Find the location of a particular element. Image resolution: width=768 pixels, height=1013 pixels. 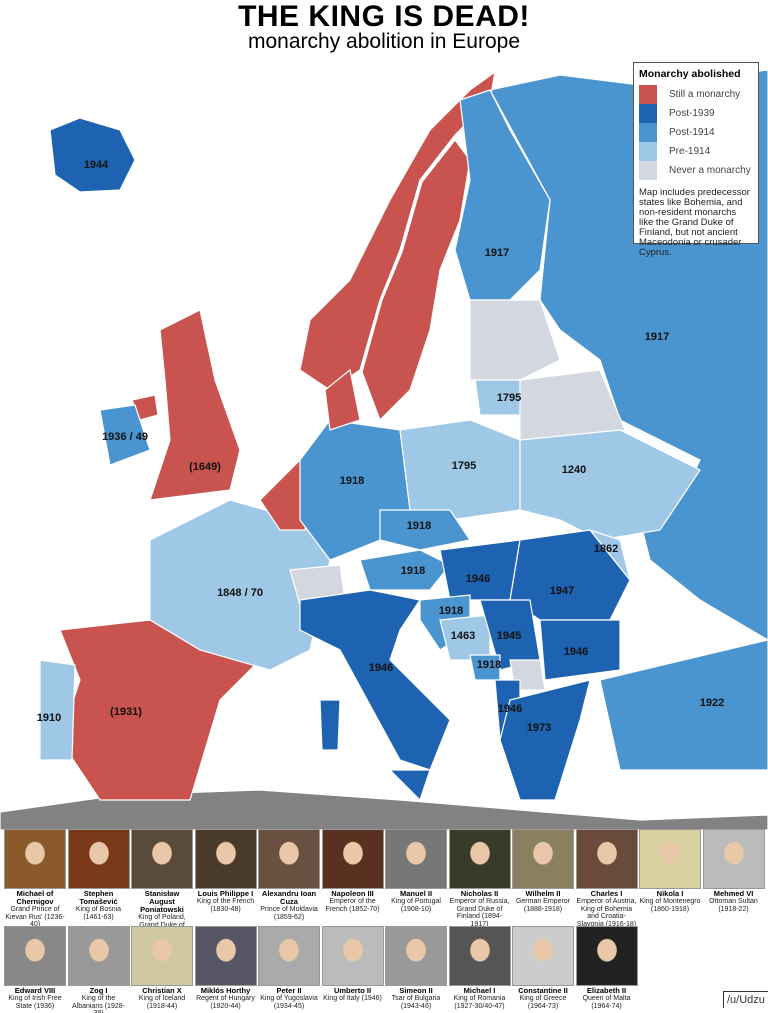

monarch-card: Manuel II King of Portugal (1908-10) is located at coordinates (416, 871).